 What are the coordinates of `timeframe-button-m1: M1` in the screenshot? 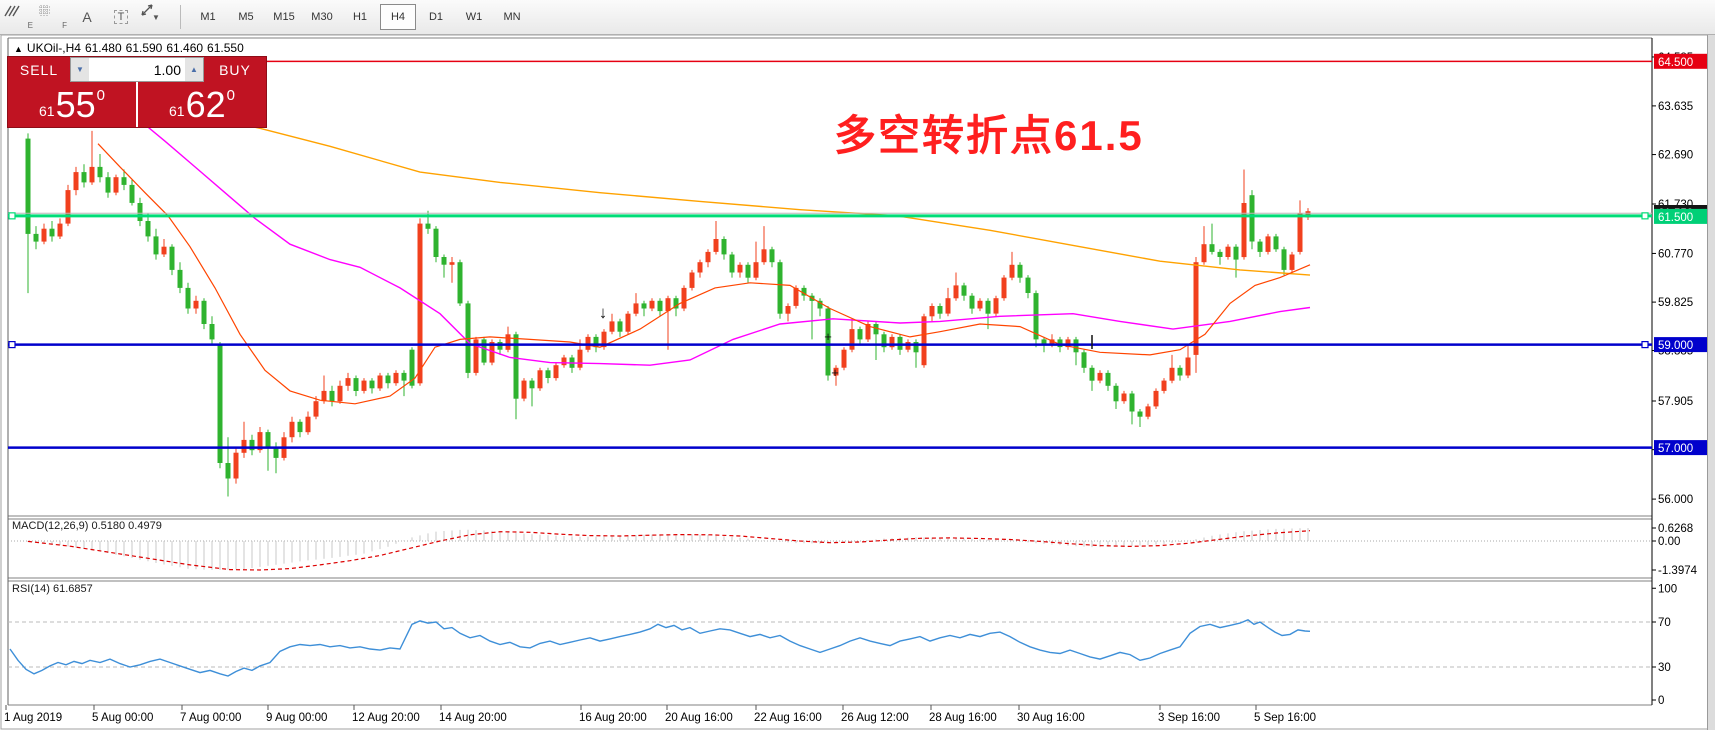 It's located at (208, 17).